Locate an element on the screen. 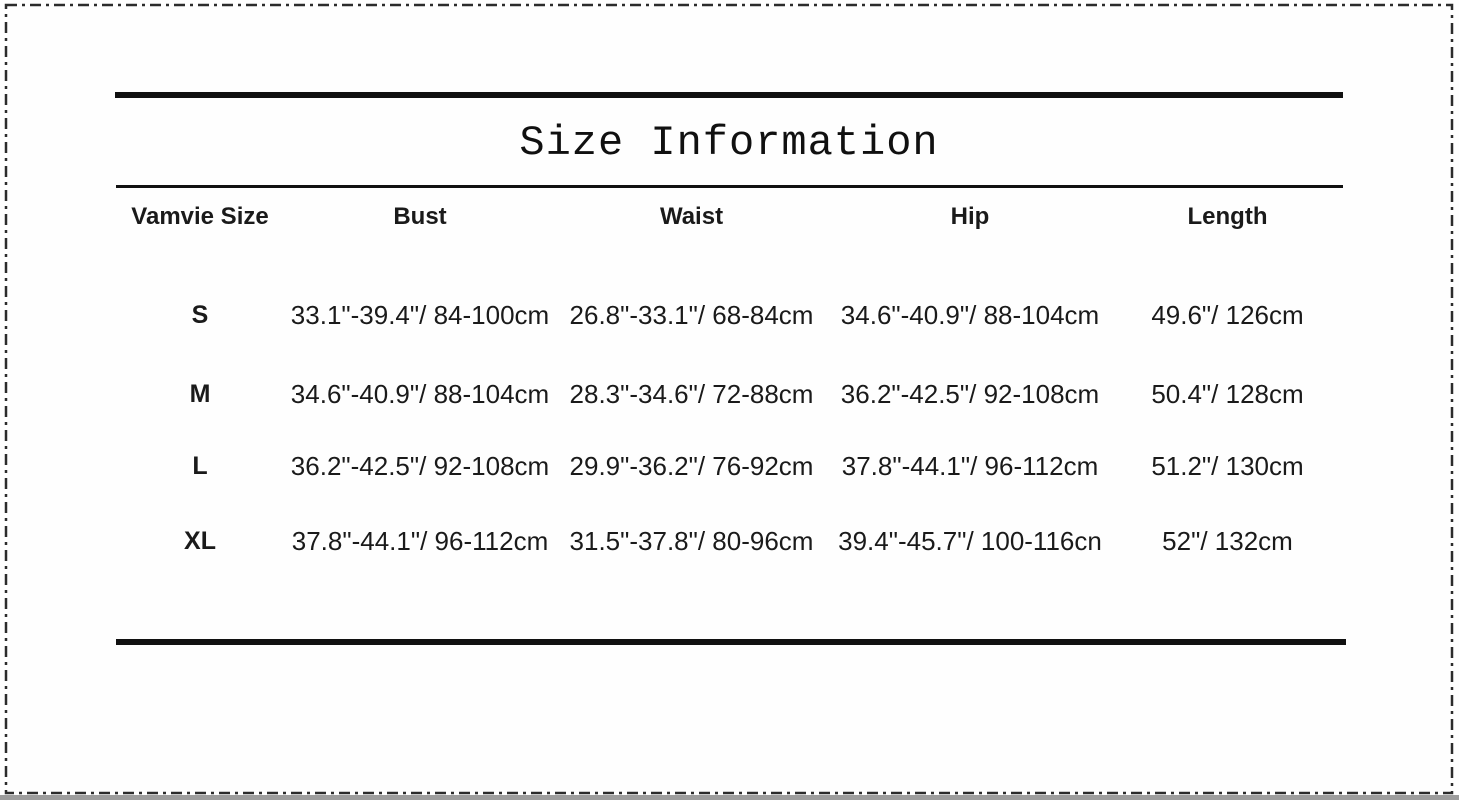 The width and height of the screenshot is (1459, 800). bust-value: 36.2"-42.5"/ 92-108cm is located at coordinates (420, 466).